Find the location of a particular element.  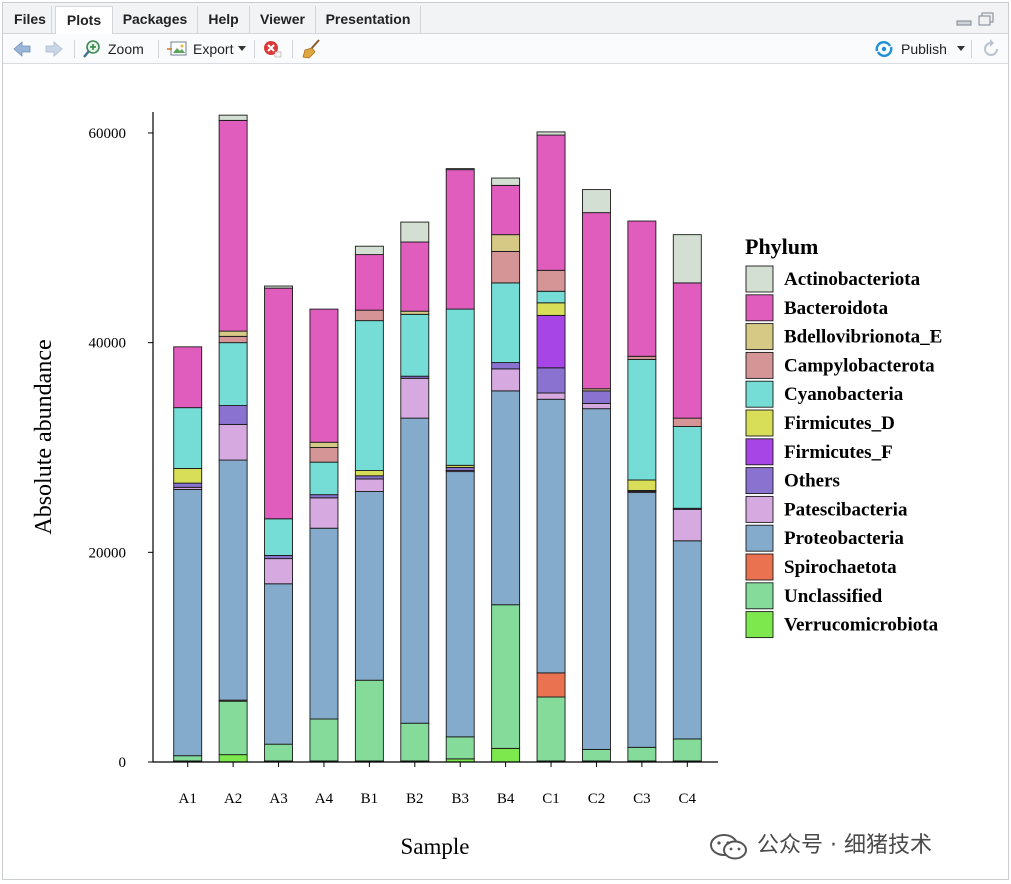

legend-label: Patescibacteria is located at coordinates (846, 509).